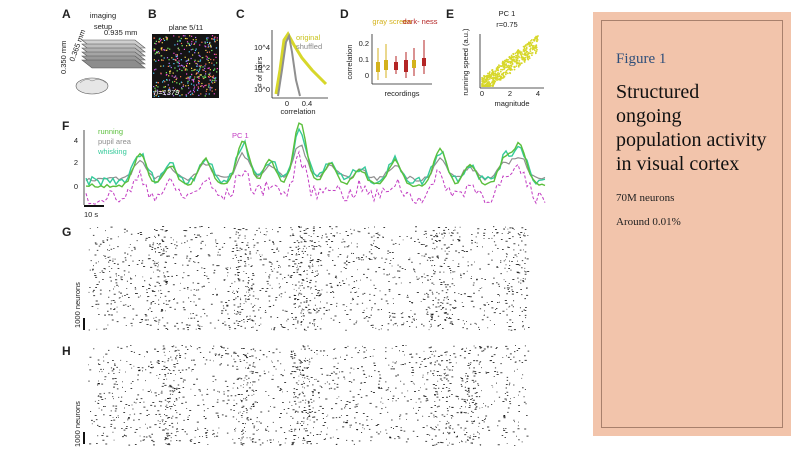 The image size is (800, 449). What do you see at coordinates (103, 26) in the screenshot?
I see `panel-a-title-2: setup` at bounding box center [103, 26].